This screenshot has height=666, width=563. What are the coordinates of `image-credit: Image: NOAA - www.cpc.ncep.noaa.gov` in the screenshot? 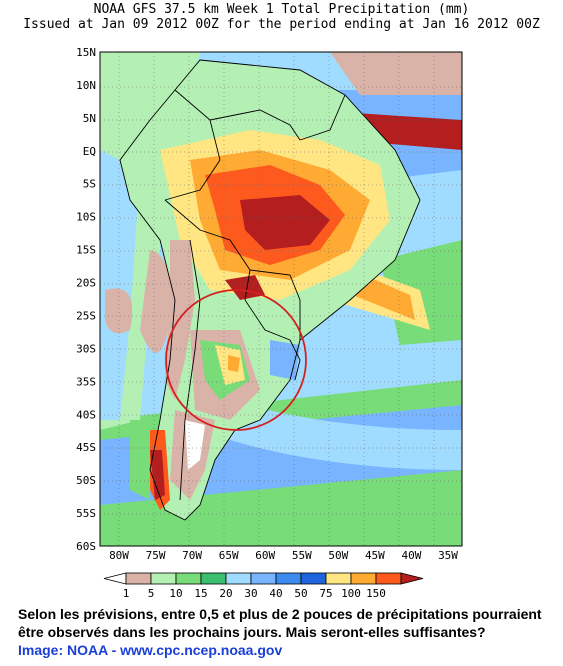 It's located at (150, 650).